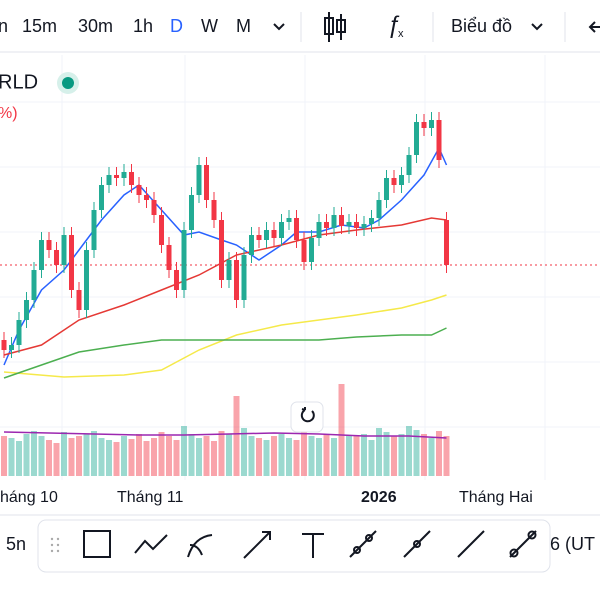  I want to click on reset-button, so click(307, 417).